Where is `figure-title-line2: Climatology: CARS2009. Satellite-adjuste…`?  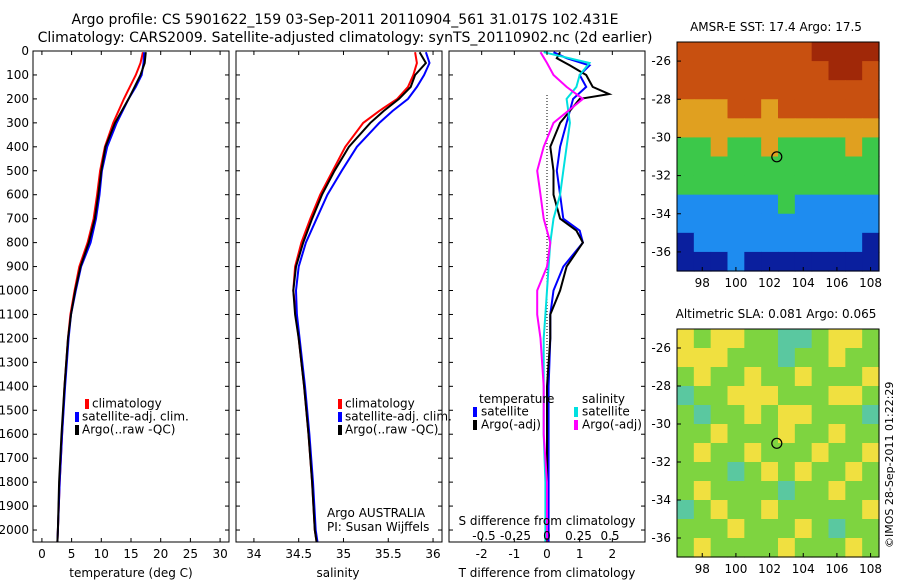
figure-title-line2: Climatology: CARS2009. Satellite-adjuste… is located at coordinates (345, 38).